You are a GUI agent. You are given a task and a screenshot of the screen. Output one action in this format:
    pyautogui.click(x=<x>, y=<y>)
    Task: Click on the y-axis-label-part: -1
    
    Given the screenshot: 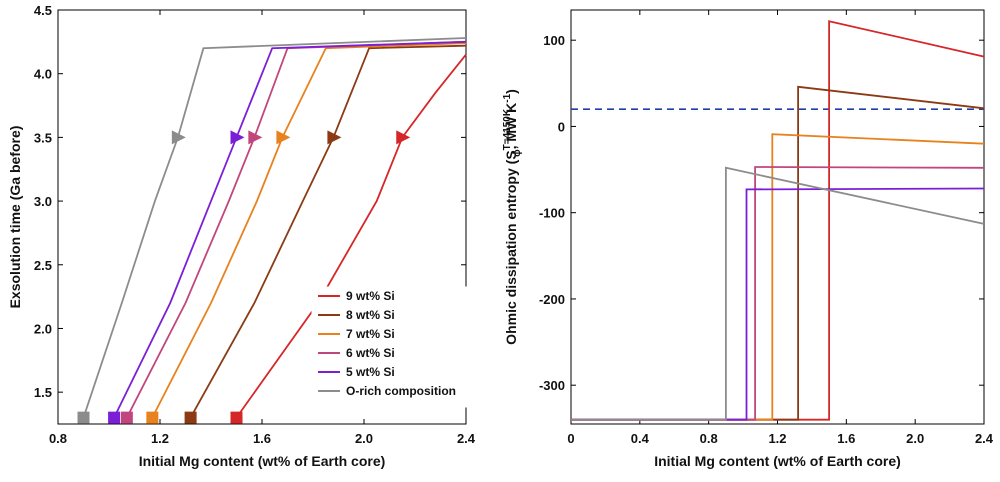 What is the action you would take?
    pyautogui.click(x=507, y=97)
    